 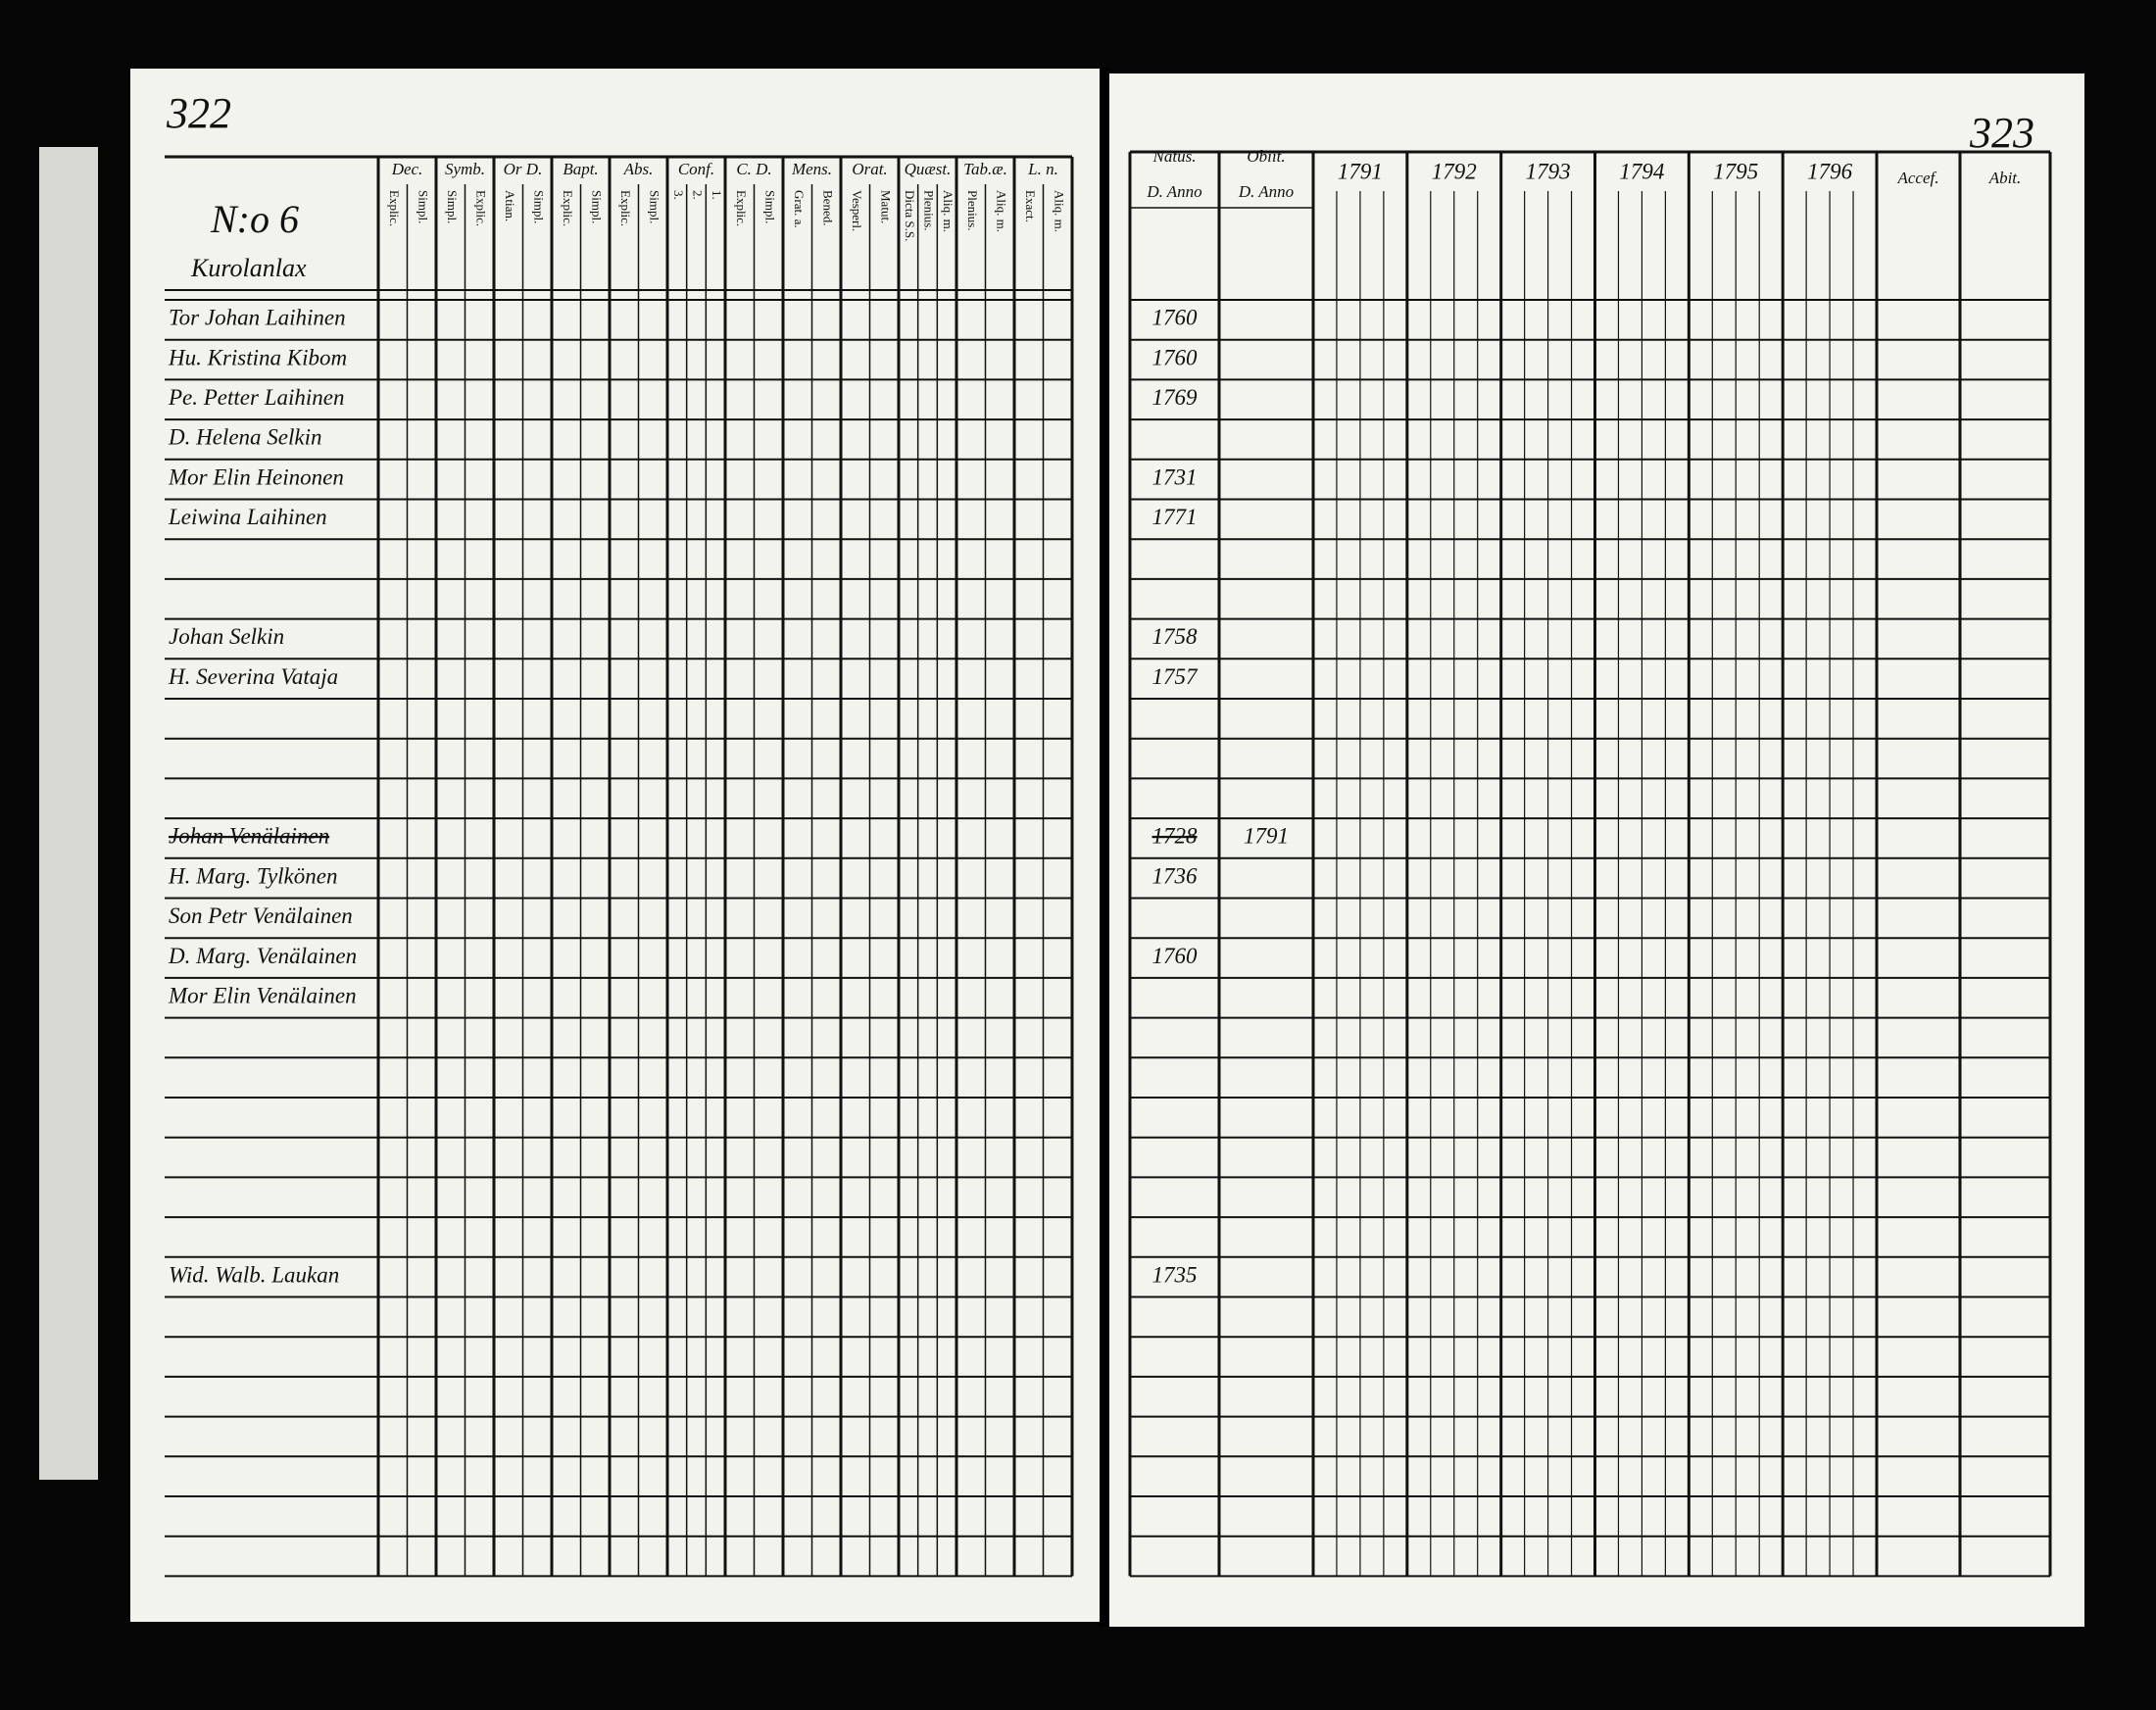 I want to click on column-subtitle: 1., so click(x=717, y=195).